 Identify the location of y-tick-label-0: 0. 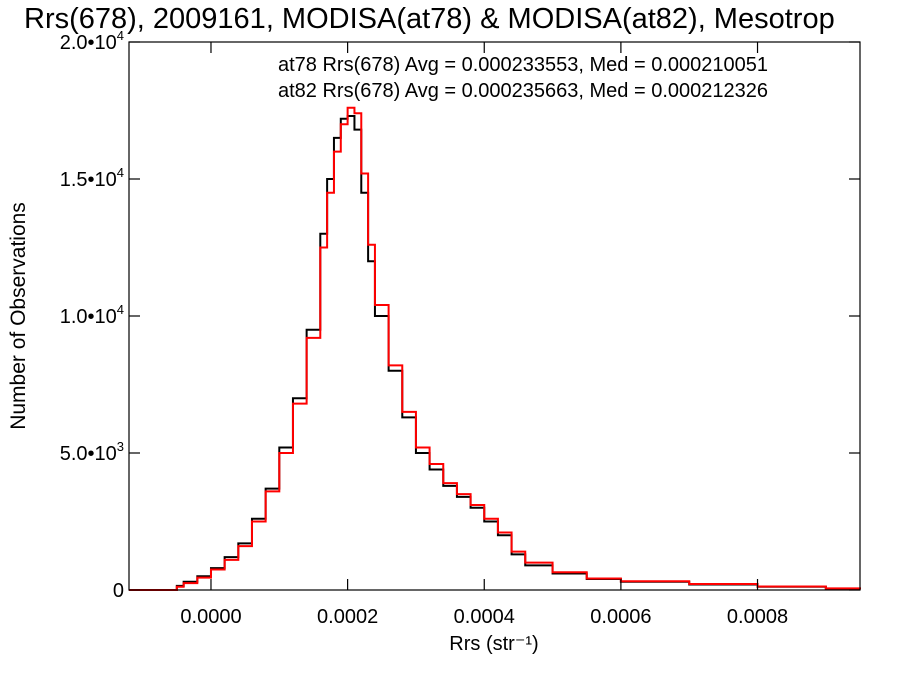
(118, 591).